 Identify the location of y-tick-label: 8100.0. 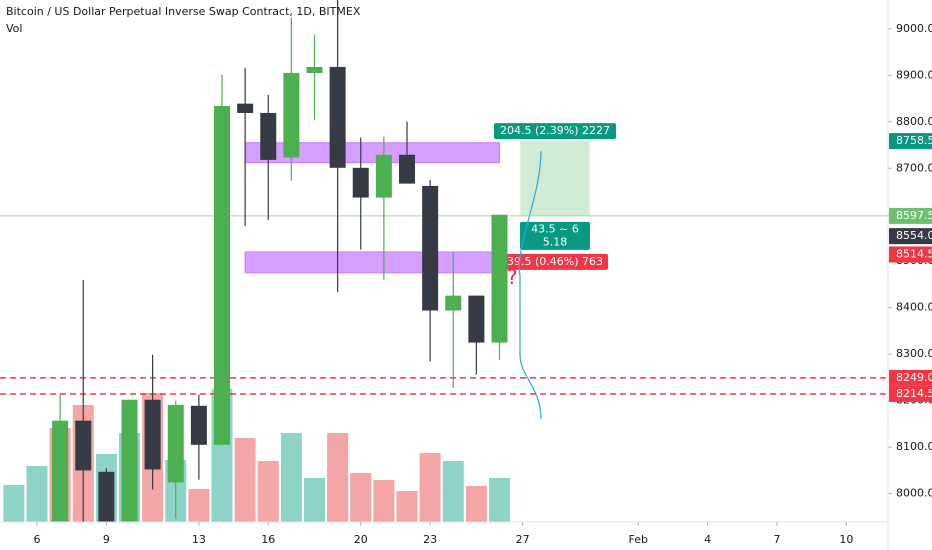
(914, 446).